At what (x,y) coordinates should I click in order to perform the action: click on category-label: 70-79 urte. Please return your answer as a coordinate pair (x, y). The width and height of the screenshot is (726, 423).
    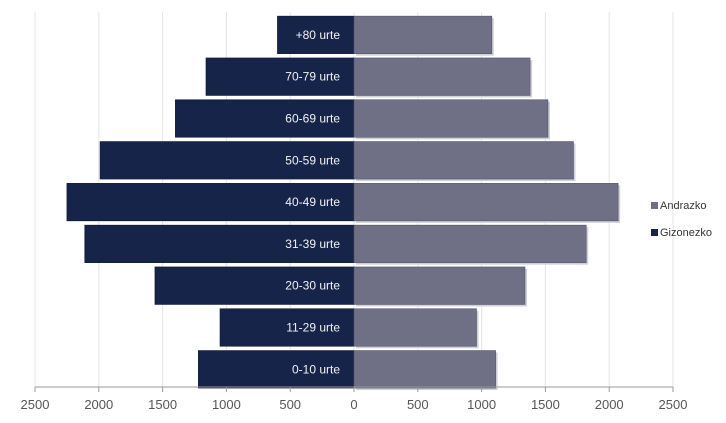
    Looking at the image, I should click on (312, 77).